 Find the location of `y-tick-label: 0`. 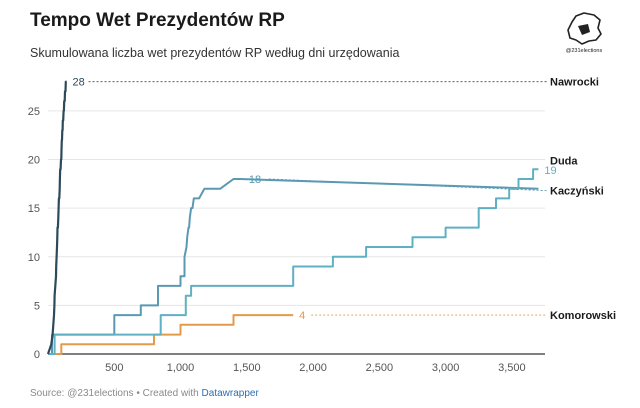

y-tick-label: 0 is located at coordinates (37, 355).